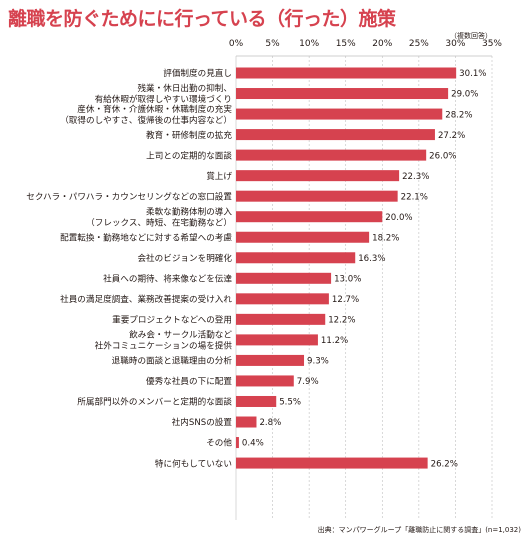 The width and height of the screenshot is (525, 543). What do you see at coordinates (172, 320) in the screenshot?
I see `category-label: 重要プロジェクトなどへの登用` at bounding box center [172, 320].